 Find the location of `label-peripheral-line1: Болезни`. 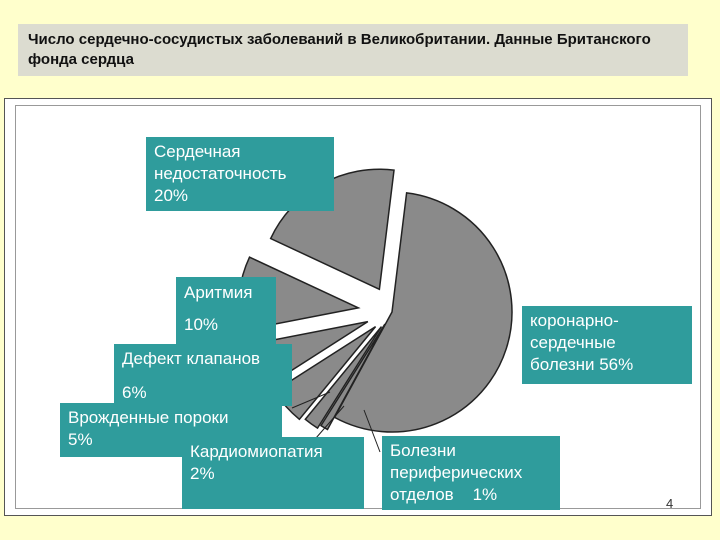

label-peripheral-line1: Болезни is located at coordinates (423, 450).